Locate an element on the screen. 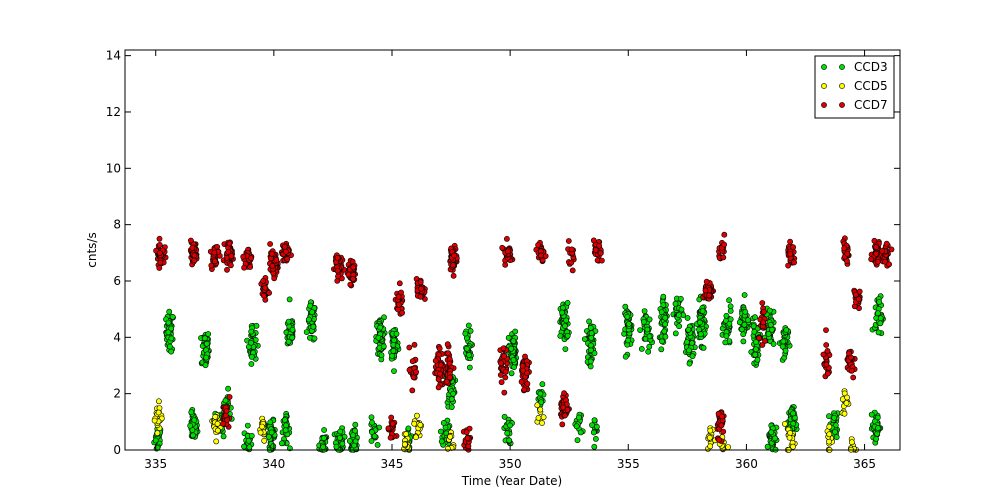 Image resolution: width=1000 pixels, height=500 pixels. y-tick-label: 4 is located at coordinates (117, 337).